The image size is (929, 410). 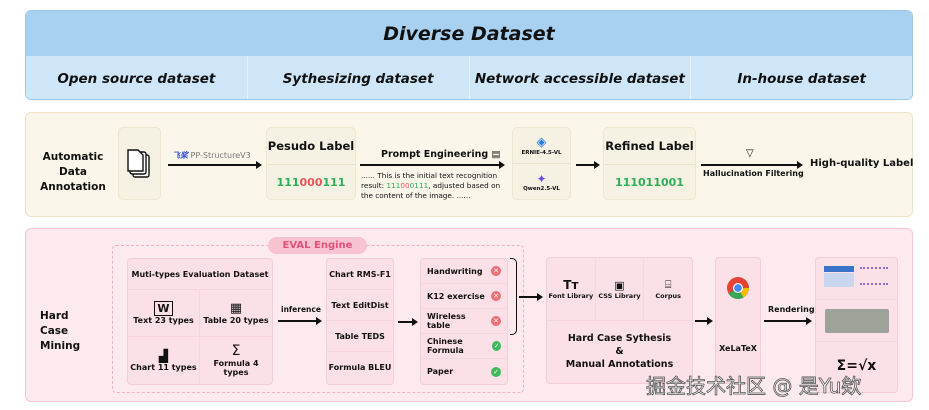 I want to click on refined-label-card: Refined Label 111011001, so click(x=649, y=163).